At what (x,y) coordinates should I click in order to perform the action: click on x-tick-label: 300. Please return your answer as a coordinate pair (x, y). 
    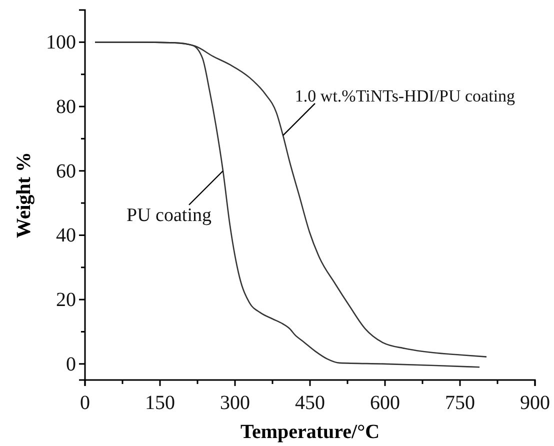
    Looking at the image, I should click on (235, 403).